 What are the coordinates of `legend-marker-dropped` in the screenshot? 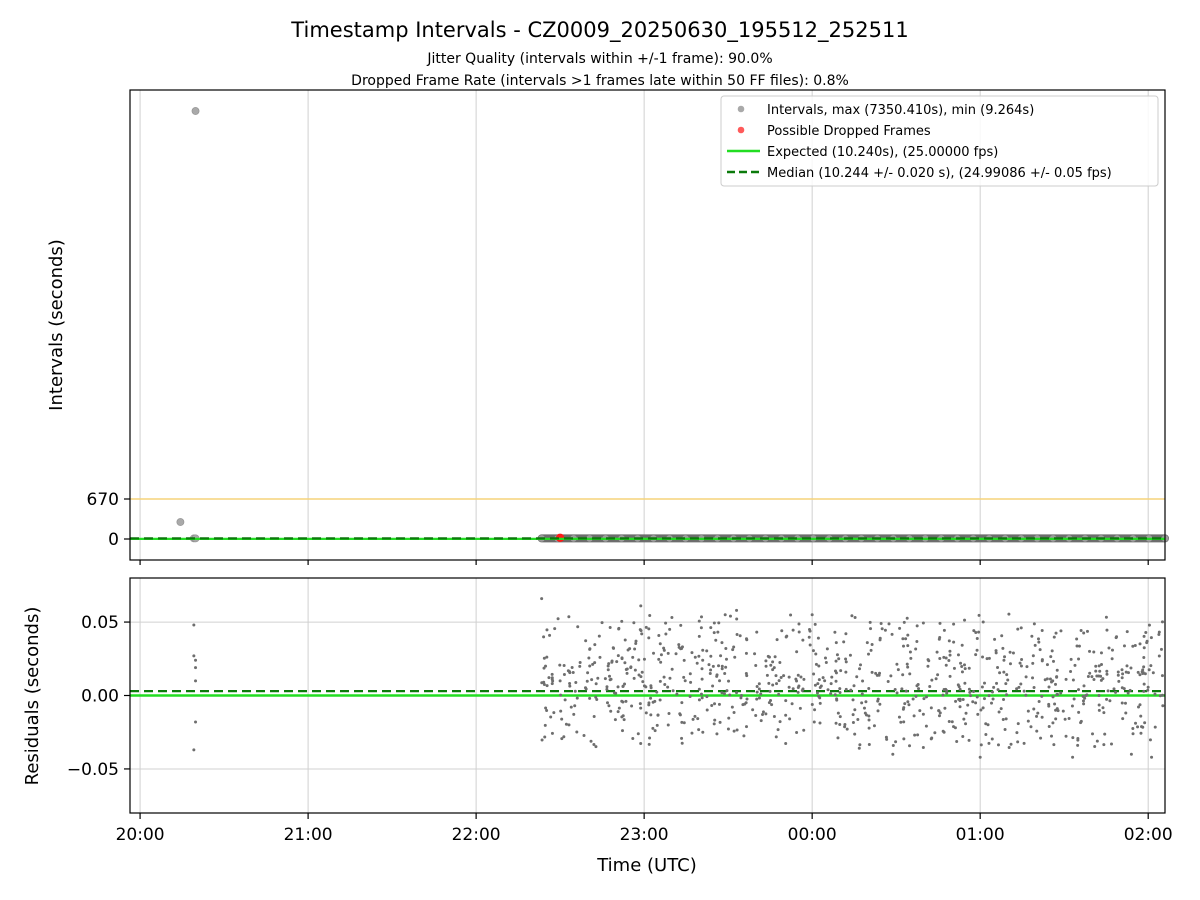 It's located at (741, 130).